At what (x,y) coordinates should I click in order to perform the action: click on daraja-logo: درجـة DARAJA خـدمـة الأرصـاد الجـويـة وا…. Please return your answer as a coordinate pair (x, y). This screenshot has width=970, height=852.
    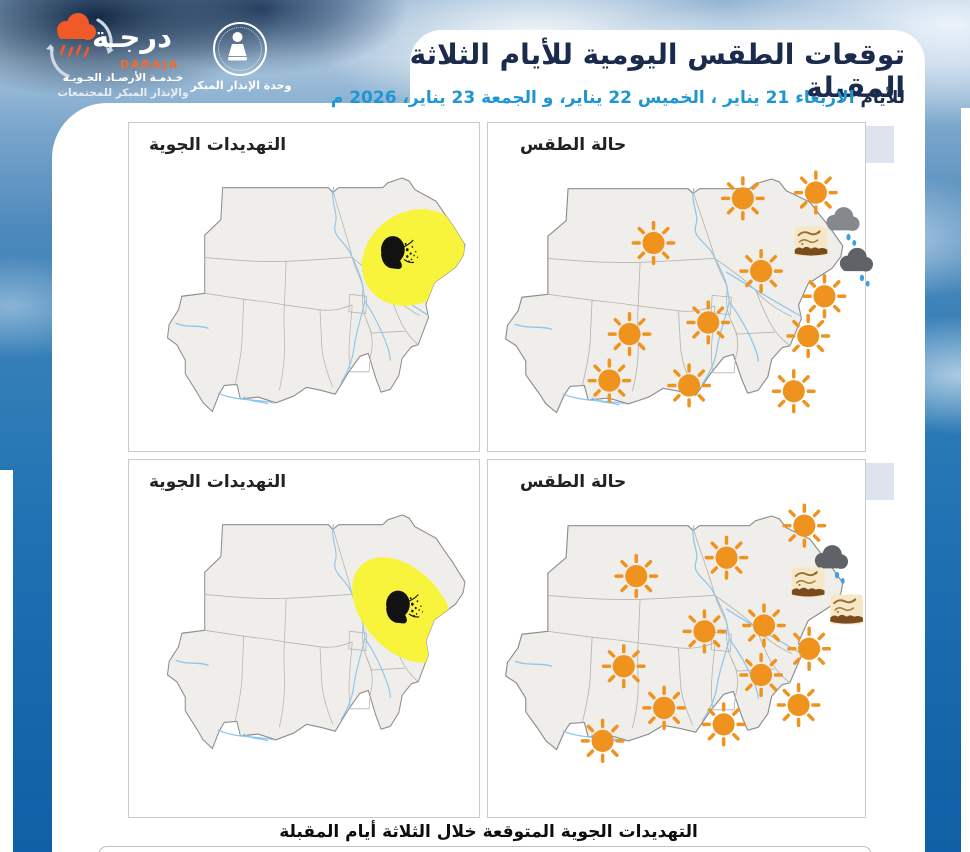
    Looking at the image, I should click on (122, 55).